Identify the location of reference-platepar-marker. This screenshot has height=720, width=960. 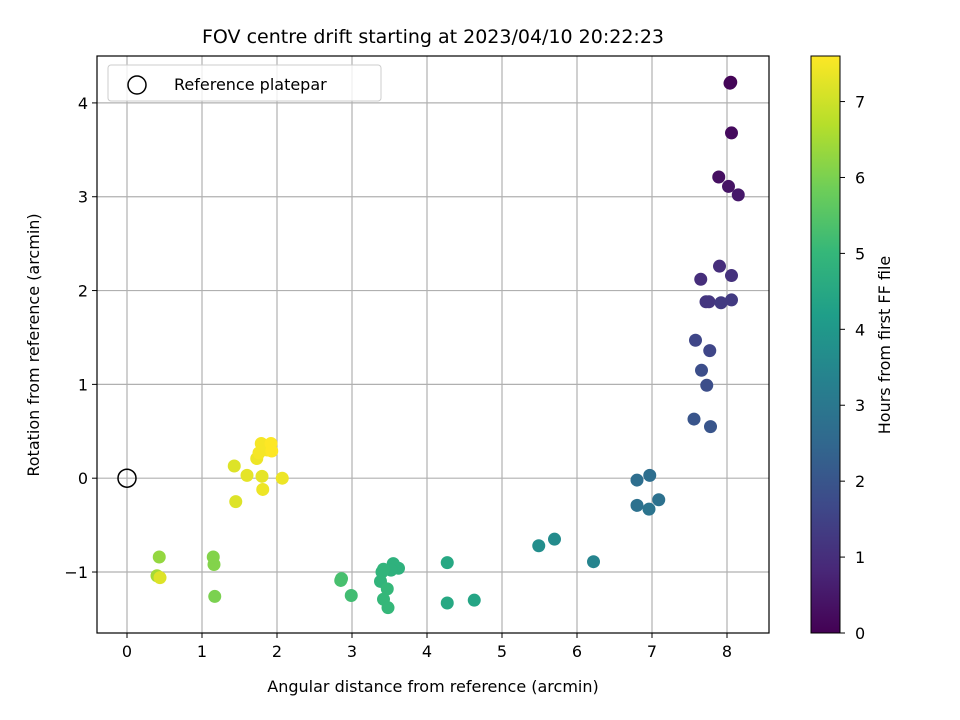
(127, 478).